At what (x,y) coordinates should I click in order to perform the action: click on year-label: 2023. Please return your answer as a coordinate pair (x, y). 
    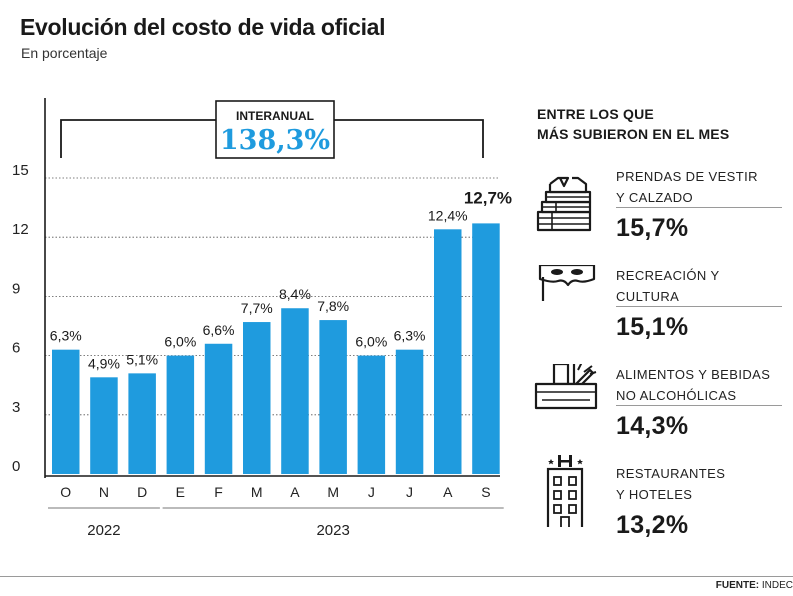
    Looking at the image, I should click on (332, 530).